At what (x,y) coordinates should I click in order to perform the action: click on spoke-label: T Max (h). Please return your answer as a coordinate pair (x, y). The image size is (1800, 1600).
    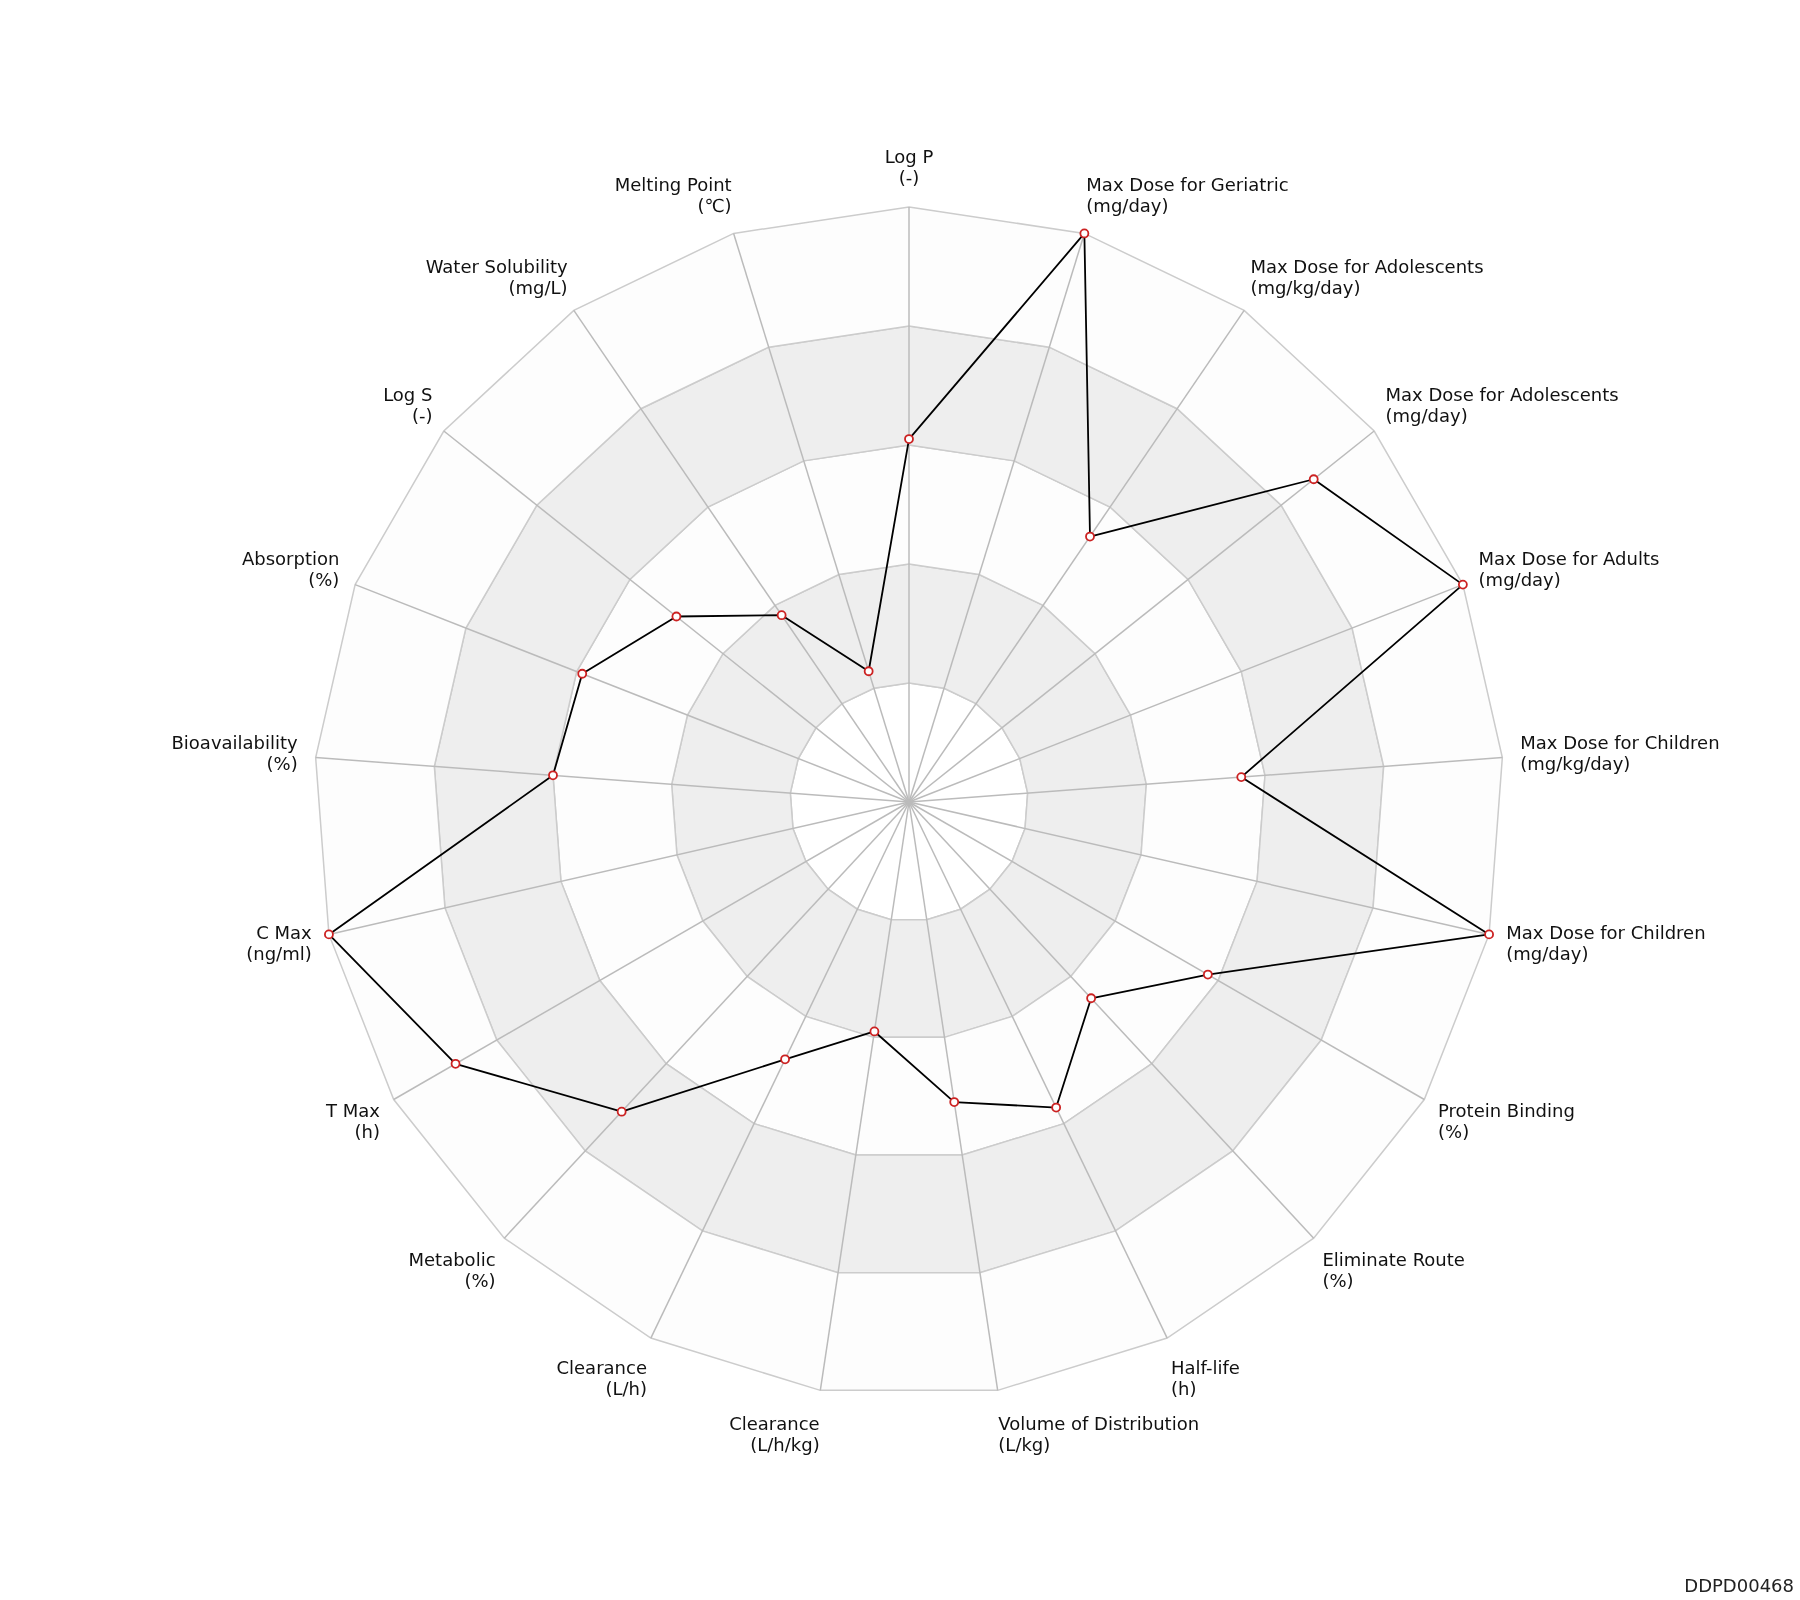
    Looking at the image, I should click on (353, 1120).